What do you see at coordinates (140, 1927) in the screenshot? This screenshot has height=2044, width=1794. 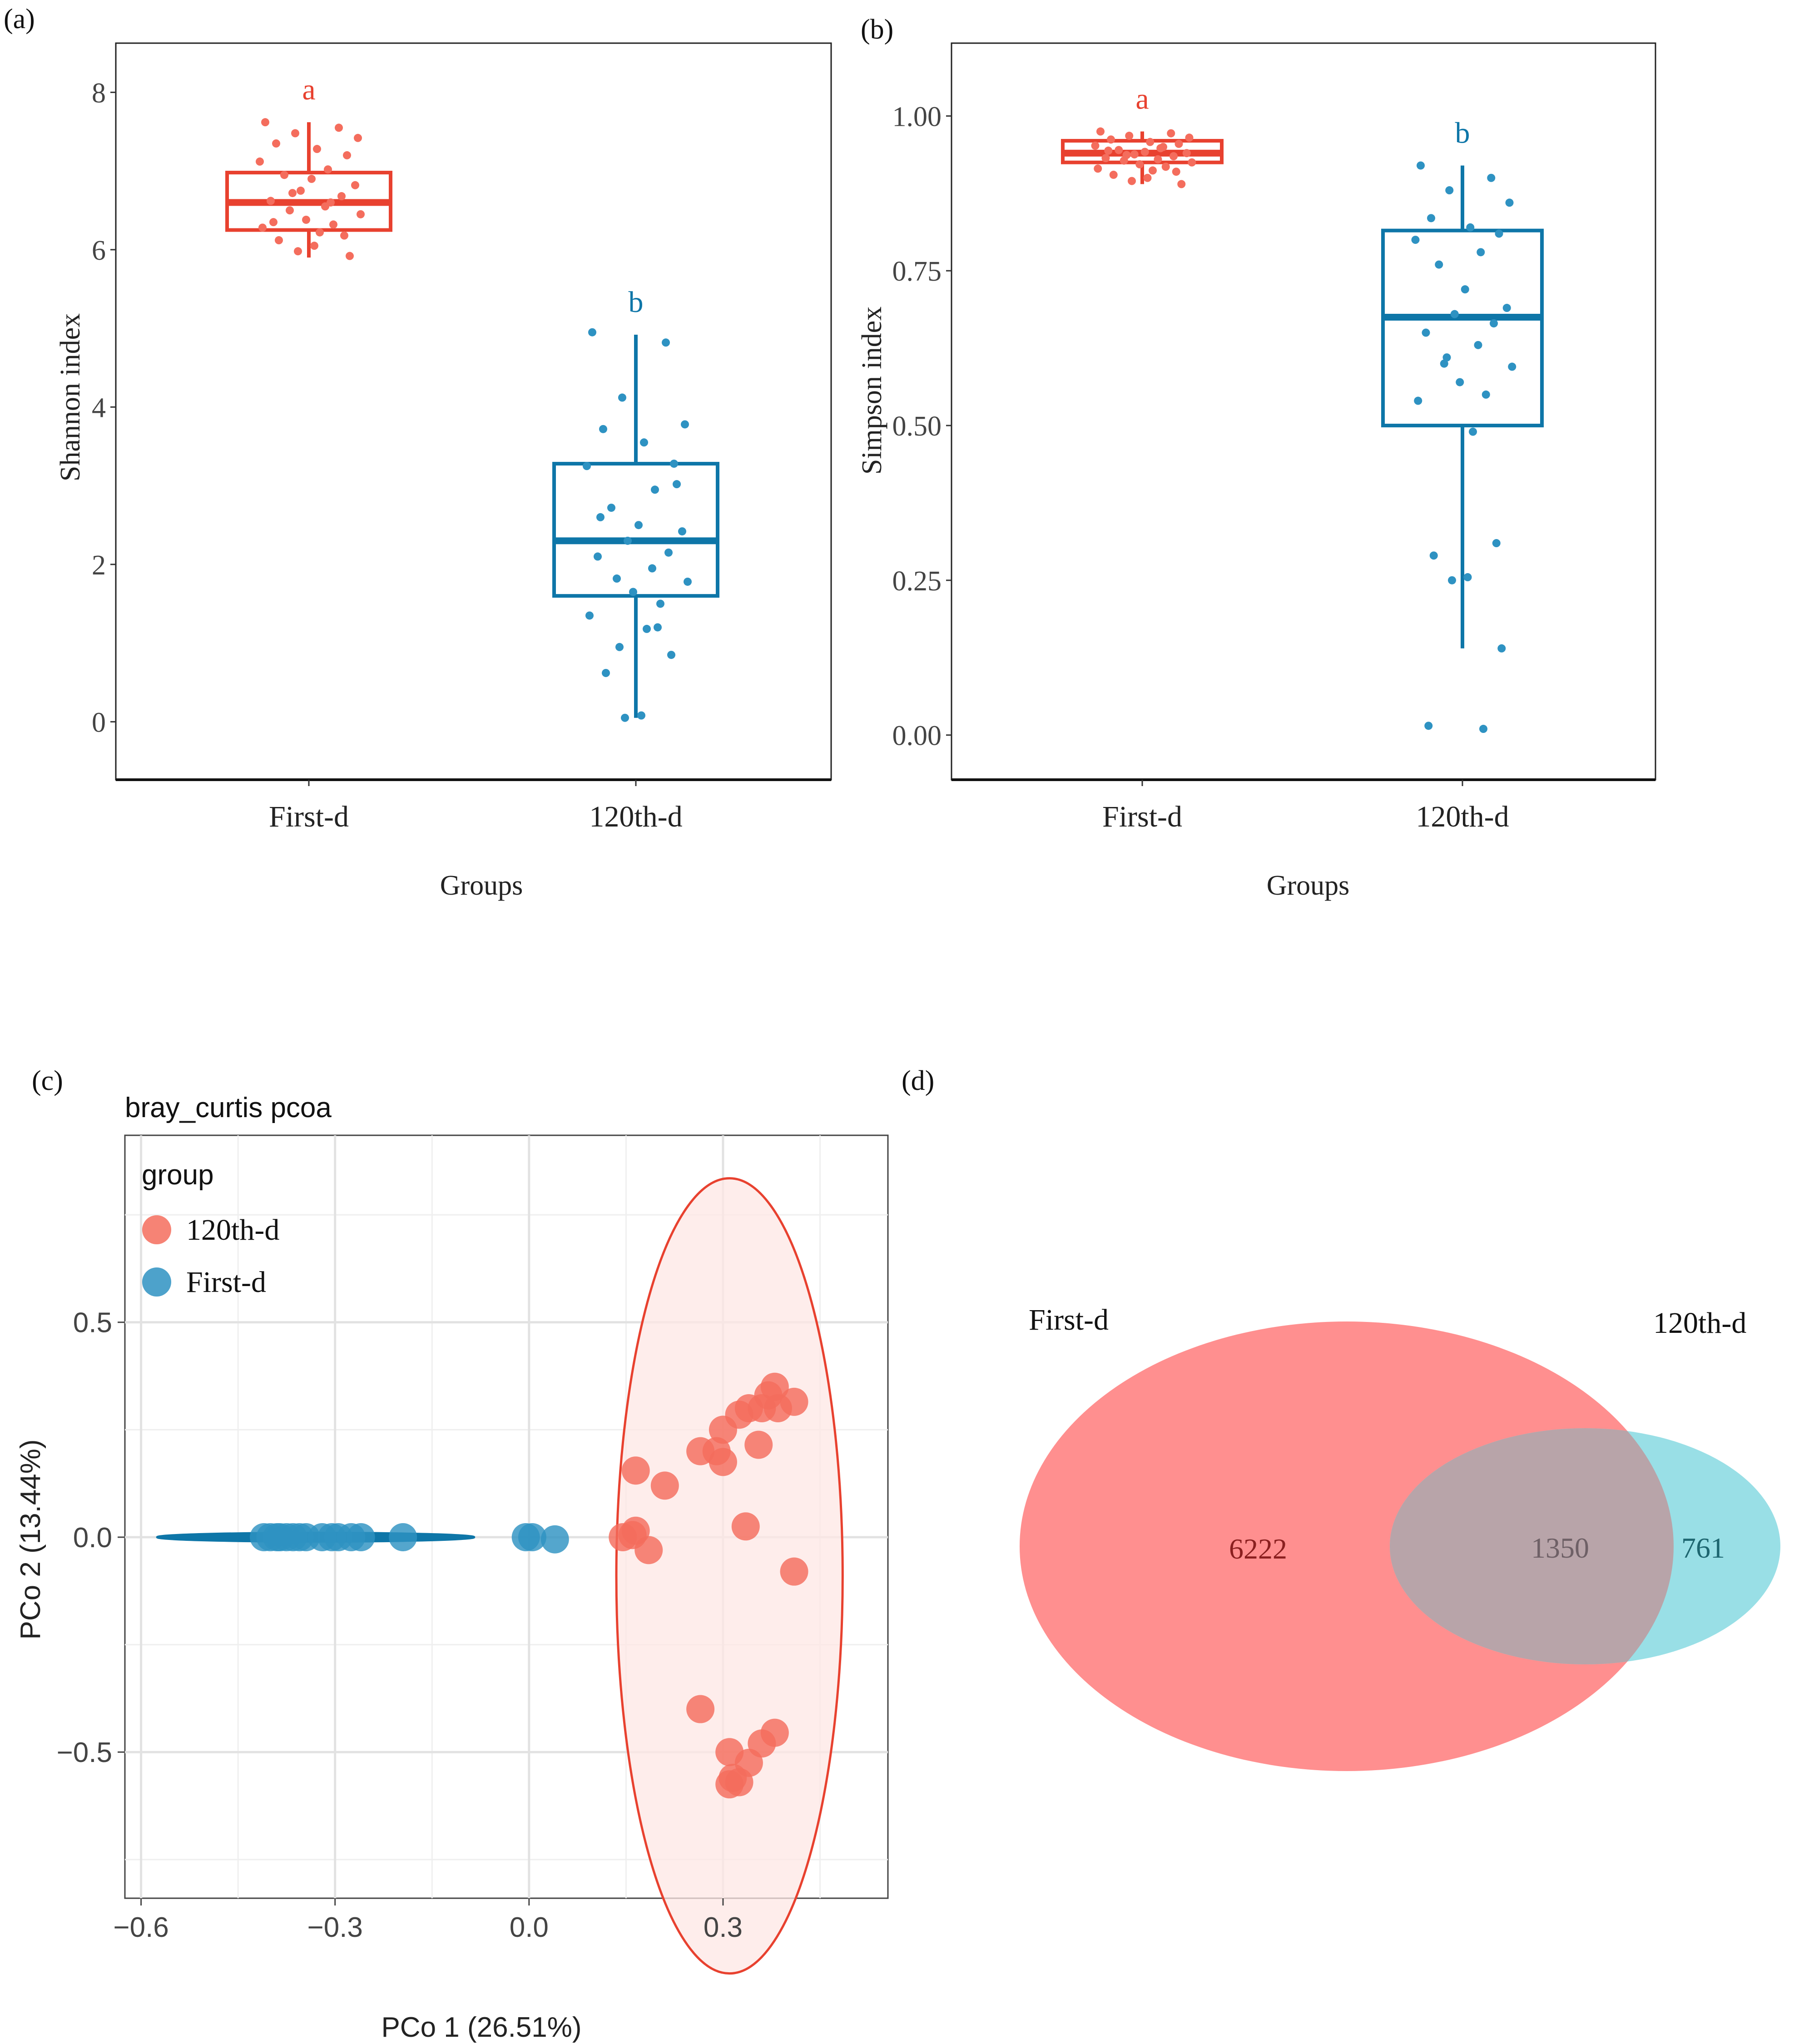 I see `x-tick-label: −0.6` at bounding box center [140, 1927].